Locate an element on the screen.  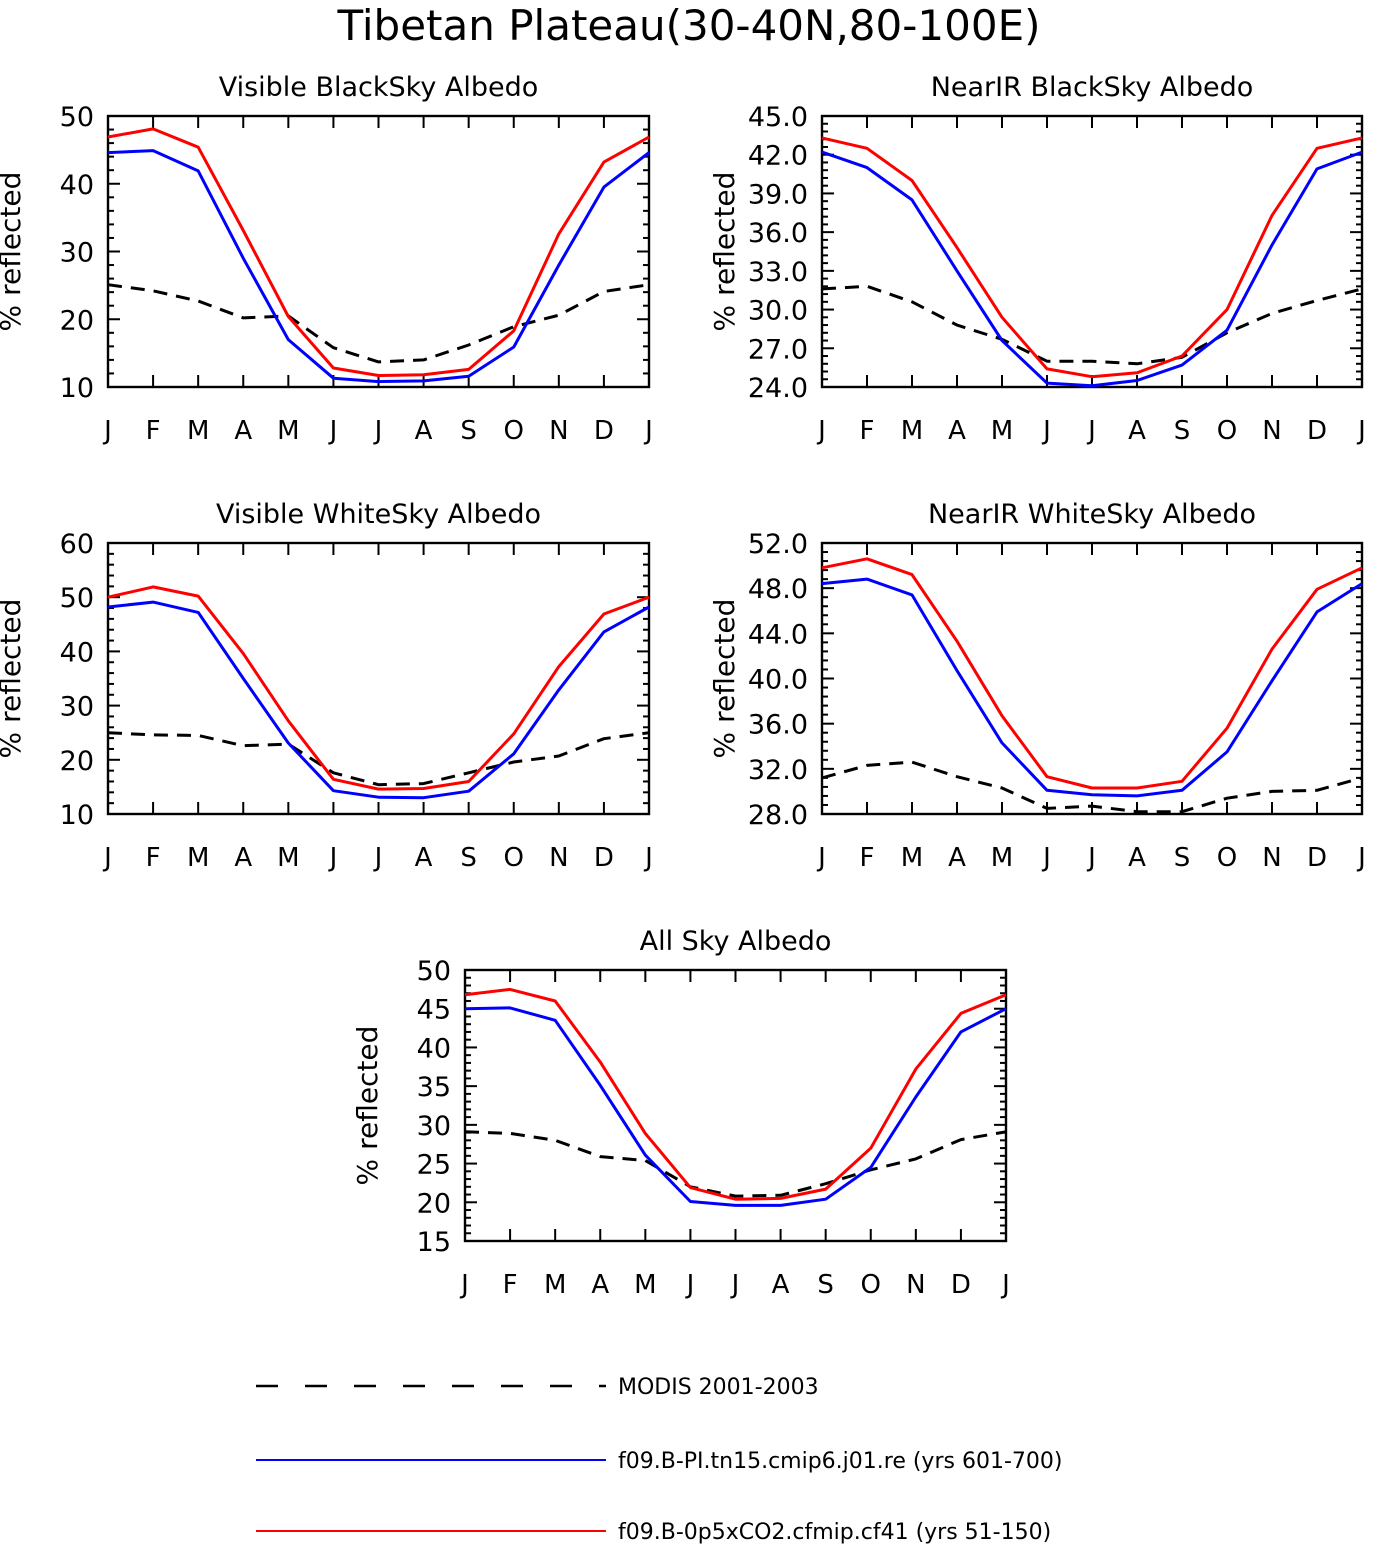
y-tick-label: 35 is located at coordinates (434, 1087).